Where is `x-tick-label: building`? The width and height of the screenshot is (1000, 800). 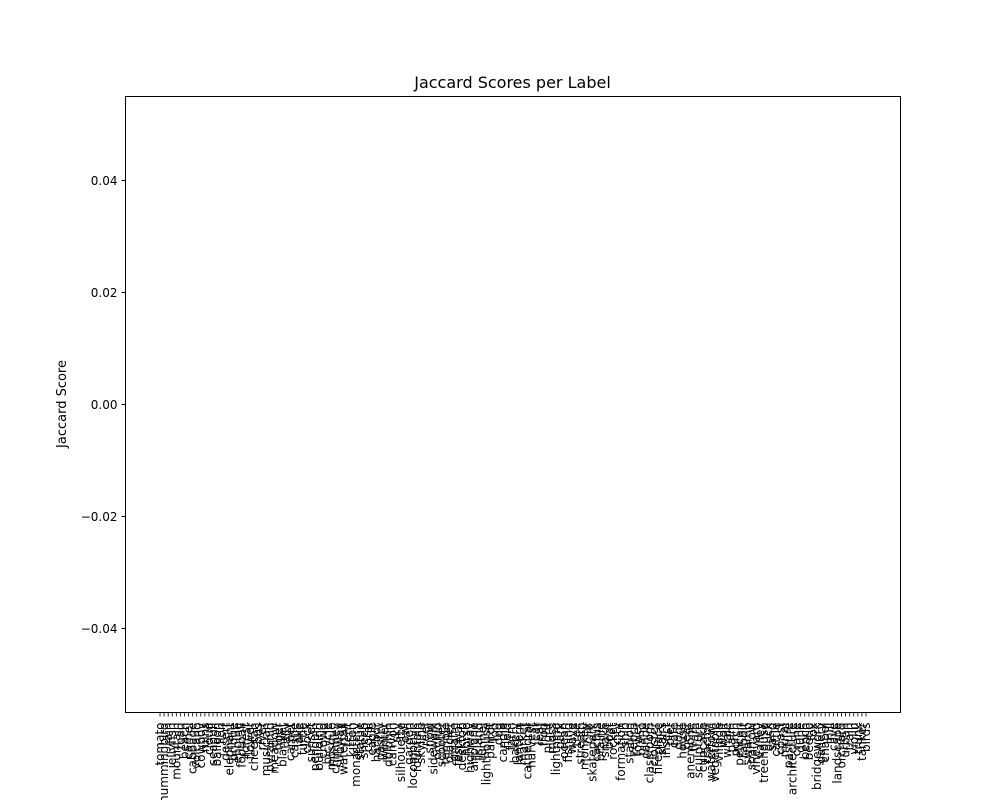 x-tick-label: building is located at coordinates (319, 747).